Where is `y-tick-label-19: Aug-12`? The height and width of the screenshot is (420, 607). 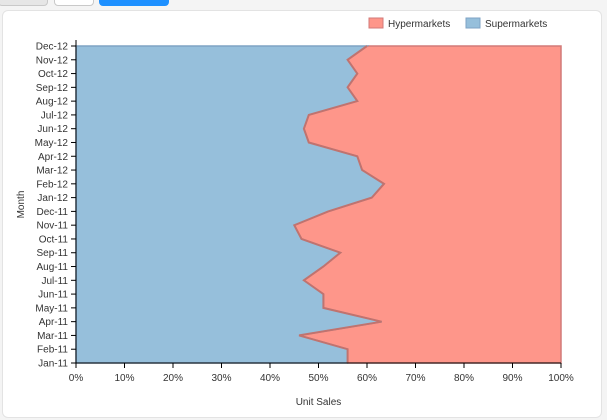
y-tick-label-19: Aug-12 is located at coordinates (52, 102).